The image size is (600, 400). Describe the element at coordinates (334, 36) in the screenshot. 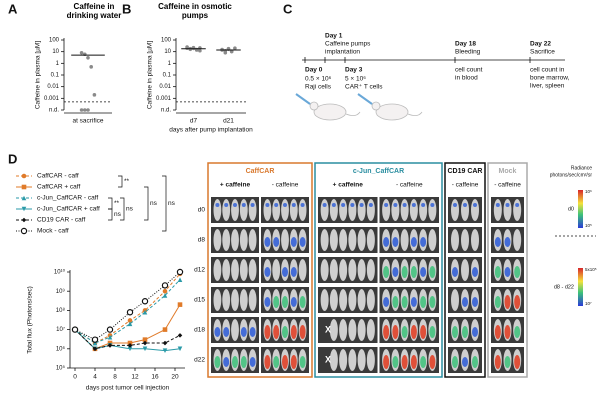

I see `event-day: Day 1` at that location.